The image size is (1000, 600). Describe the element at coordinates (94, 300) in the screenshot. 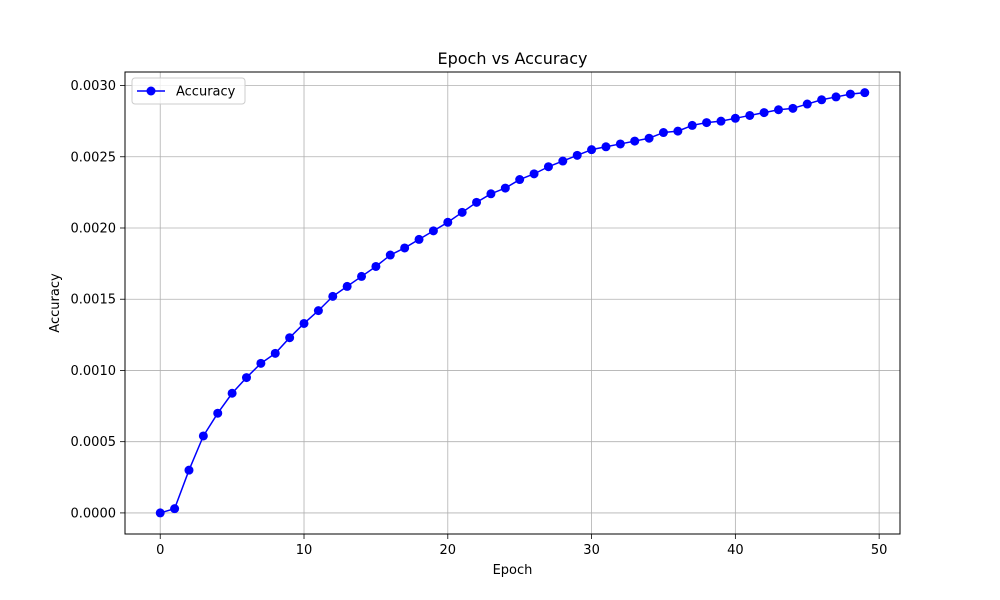

I see `y-tick-label: 0.0015` at that location.